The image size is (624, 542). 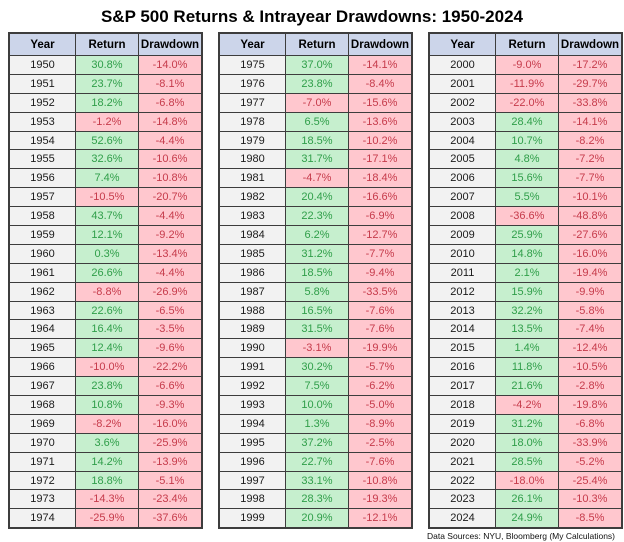 What do you see at coordinates (380, 442) in the screenshot?
I see `drawdown-cell: -2.5%` at bounding box center [380, 442].